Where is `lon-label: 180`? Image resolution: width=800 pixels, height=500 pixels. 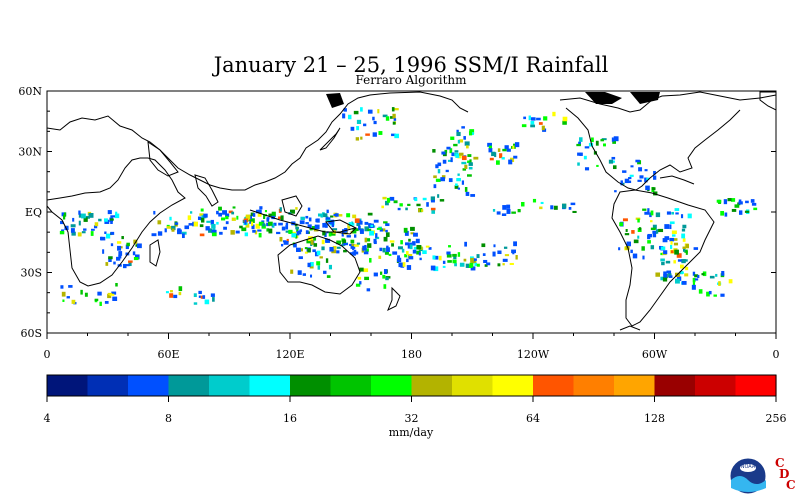
lon-label: 180 is located at coordinates (411, 354).